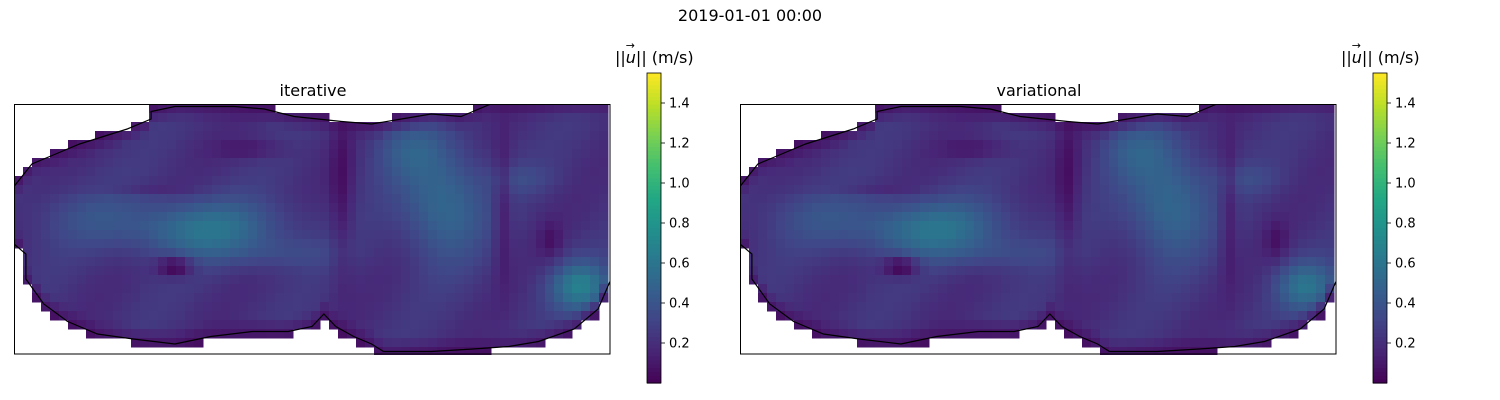 This screenshot has height=400, width=1500. I want to click on panel-title-iterative: iterative, so click(313, 90).